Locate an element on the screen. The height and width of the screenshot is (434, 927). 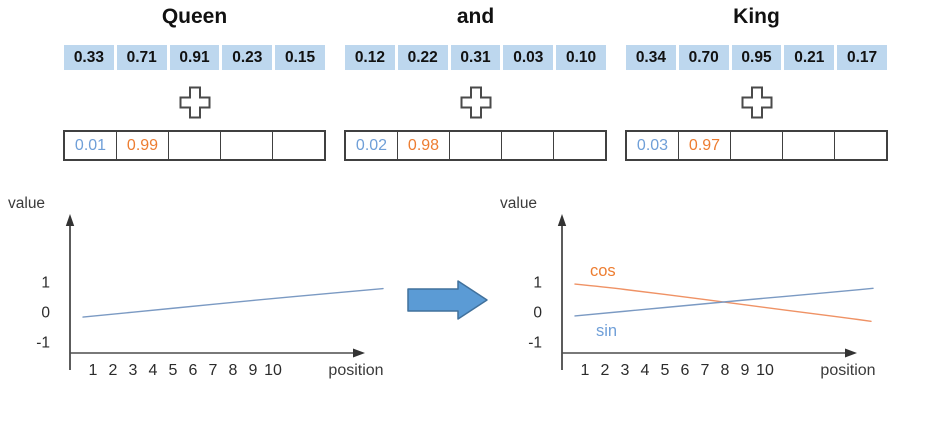
embedding-cell: 0.21 is located at coordinates (809, 57).